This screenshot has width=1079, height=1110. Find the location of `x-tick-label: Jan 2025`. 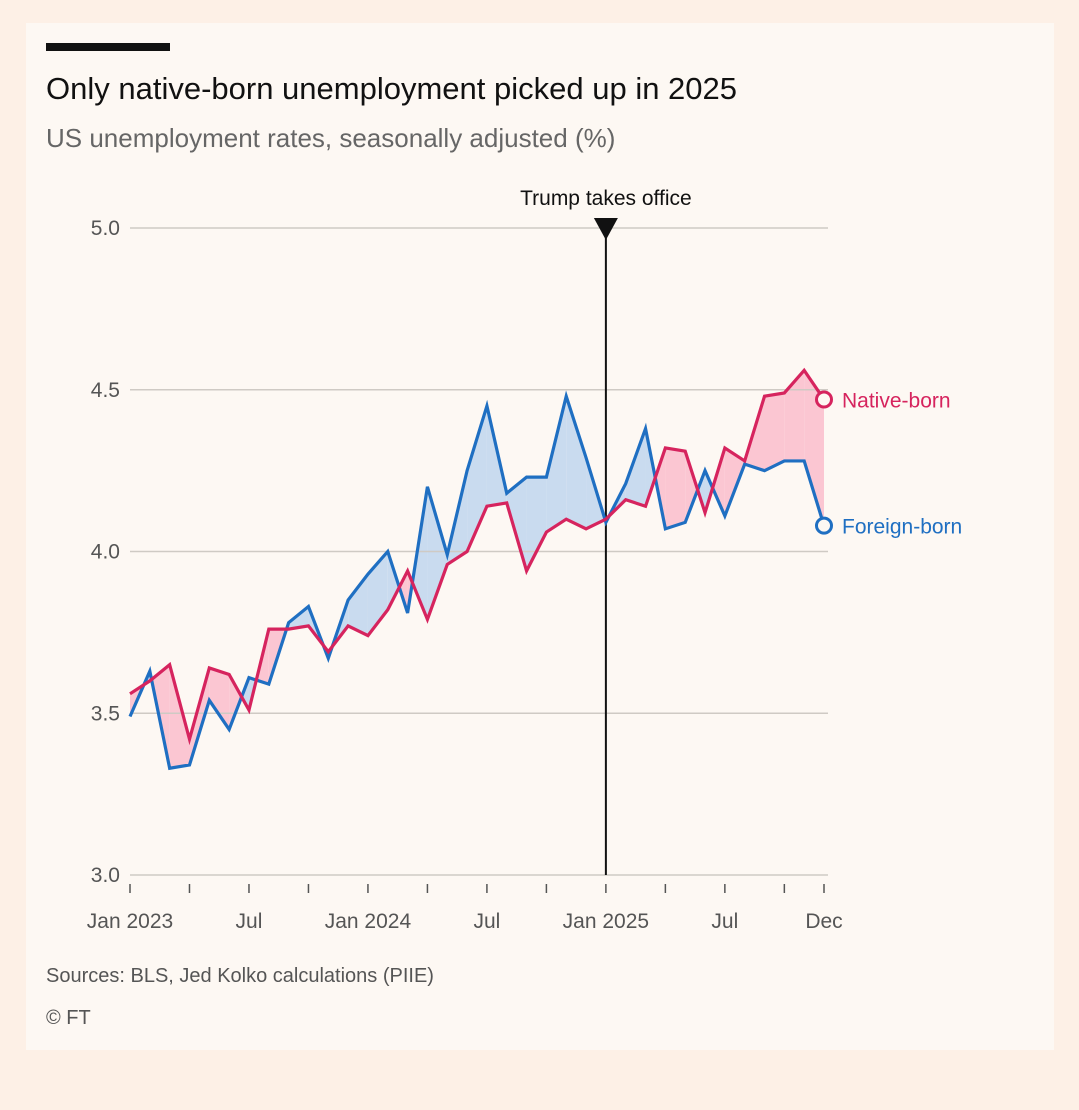

x-tick-label: Jan 2025 is located at coordinates (606, 921).